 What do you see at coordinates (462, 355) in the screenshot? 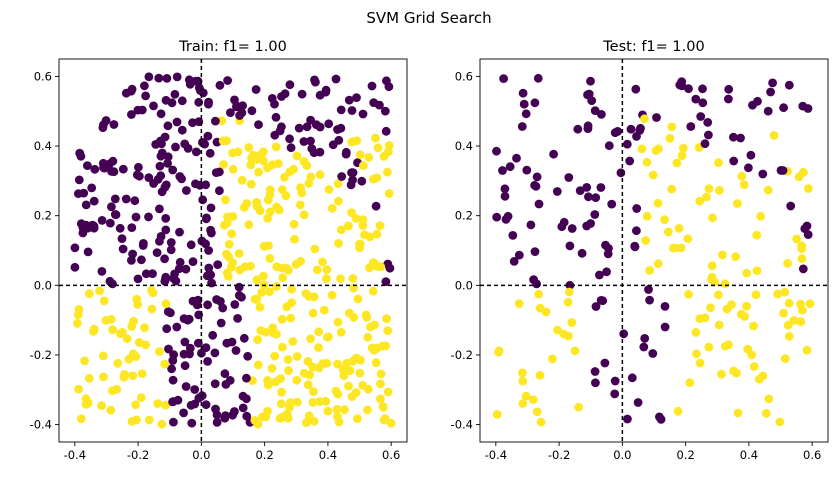
I see `y-tick-label: -0.2` at bounding box center [462, 355].